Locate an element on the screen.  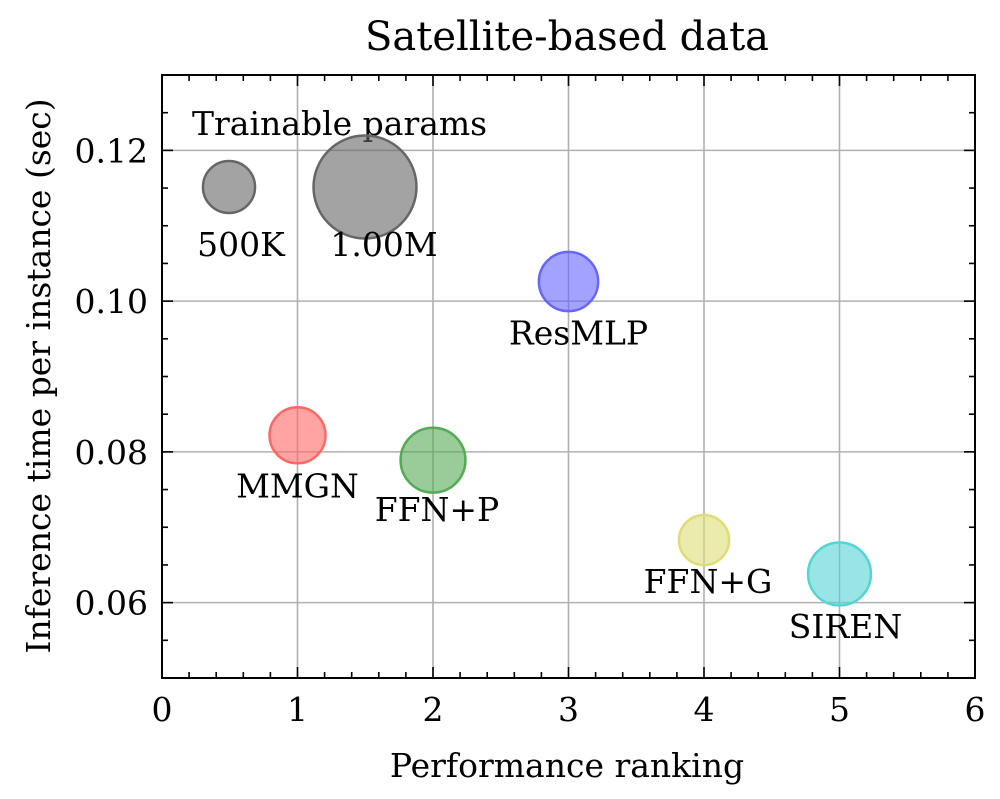
x-tick-label: 3 is located at coordinates (568, 709).